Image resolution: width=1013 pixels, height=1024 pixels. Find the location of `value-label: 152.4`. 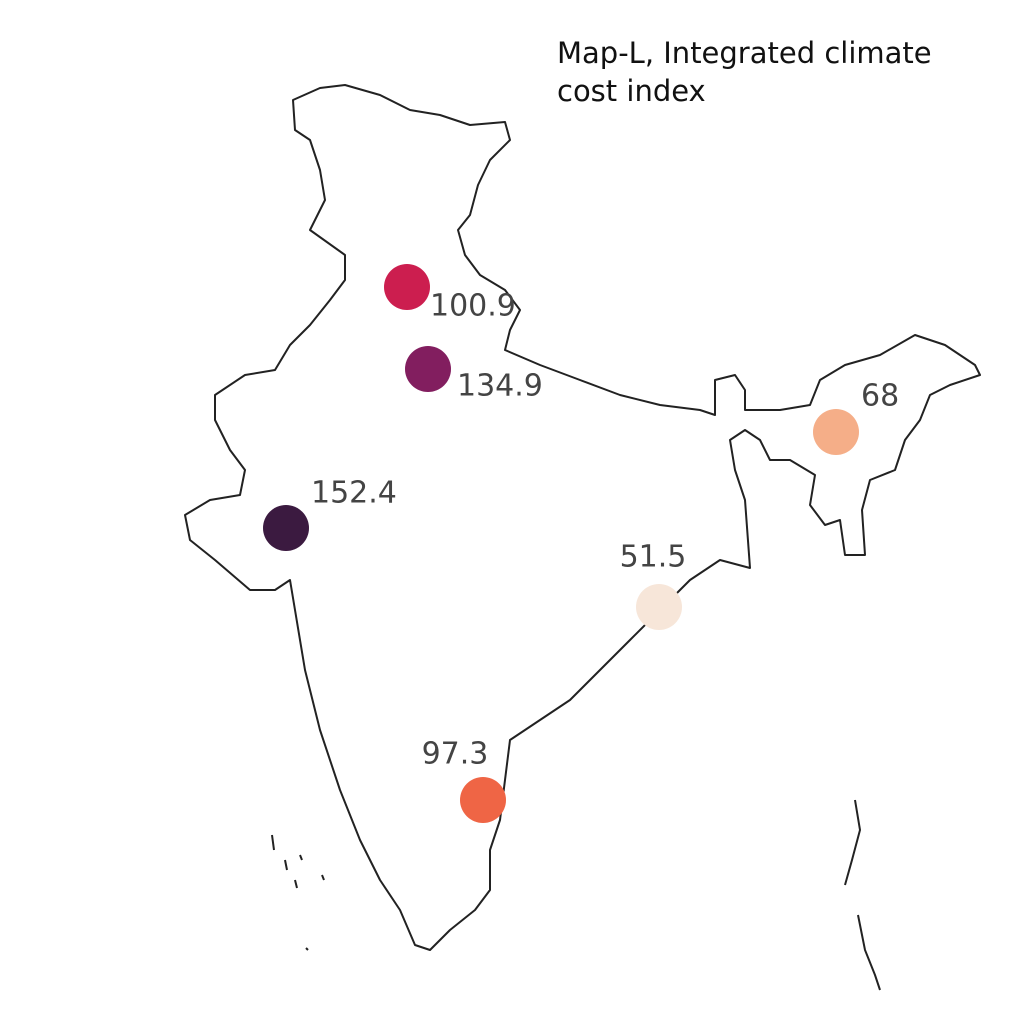

value-label: 152.4 is located at coordinates (354, 493).